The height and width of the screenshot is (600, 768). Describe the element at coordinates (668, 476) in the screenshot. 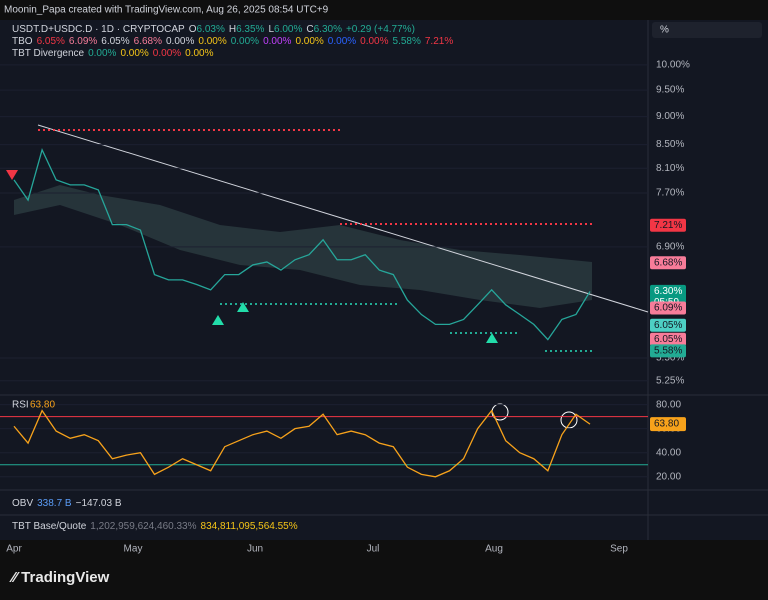

I see `y-tick-label: 20.00` at that location.